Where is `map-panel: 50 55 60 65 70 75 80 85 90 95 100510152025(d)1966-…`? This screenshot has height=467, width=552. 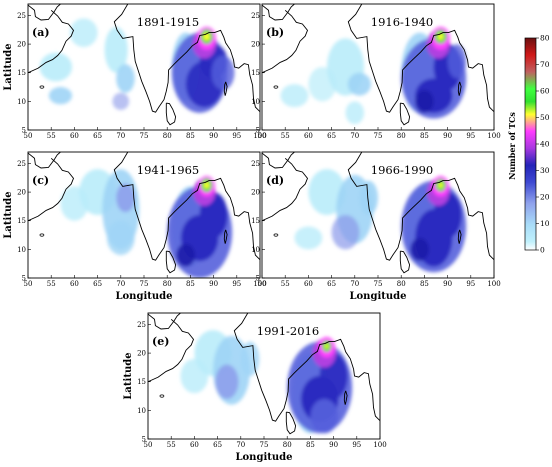
map-panel: 50 55 60 65 70 75 80 85 90 95 100510152025(d)1966-… is located at coordinates (376, 226).